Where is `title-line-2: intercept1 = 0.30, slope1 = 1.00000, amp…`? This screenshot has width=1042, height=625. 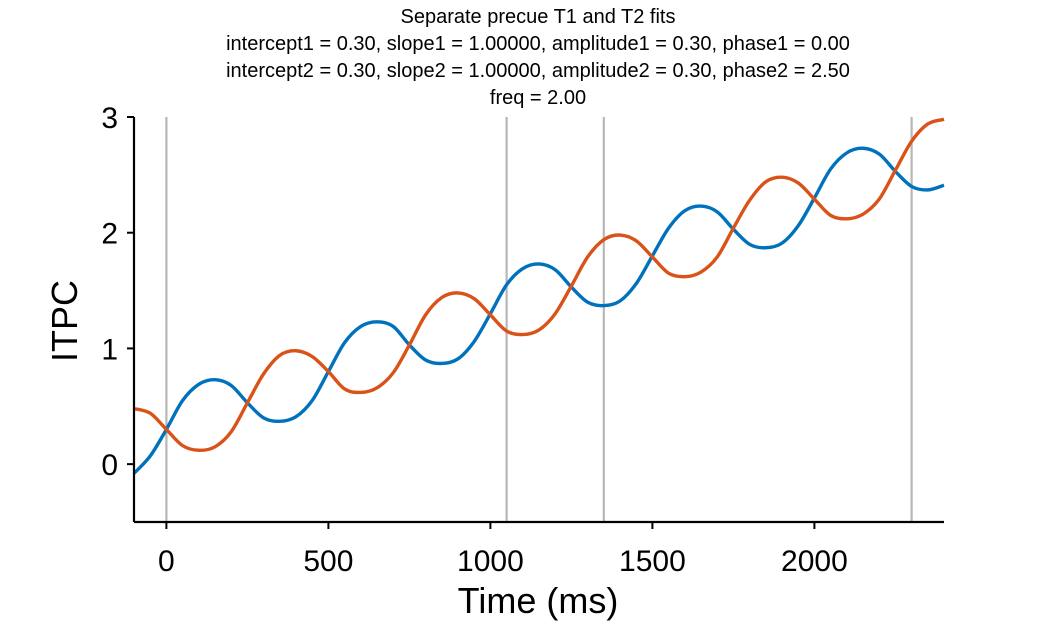
title-line-2: intercept1 = 0.30, slope1 = 1.00000, amp… is located at coordinates (538, 44).